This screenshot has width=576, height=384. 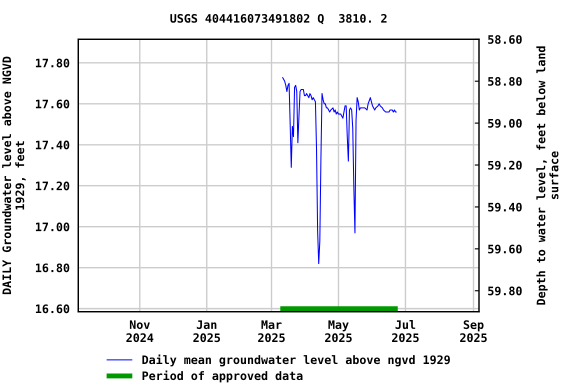 What do you see at coordinates (53, 104) in the screenshot?
I see `y-tick-label: 17.60` at bounding box center [53, 104].